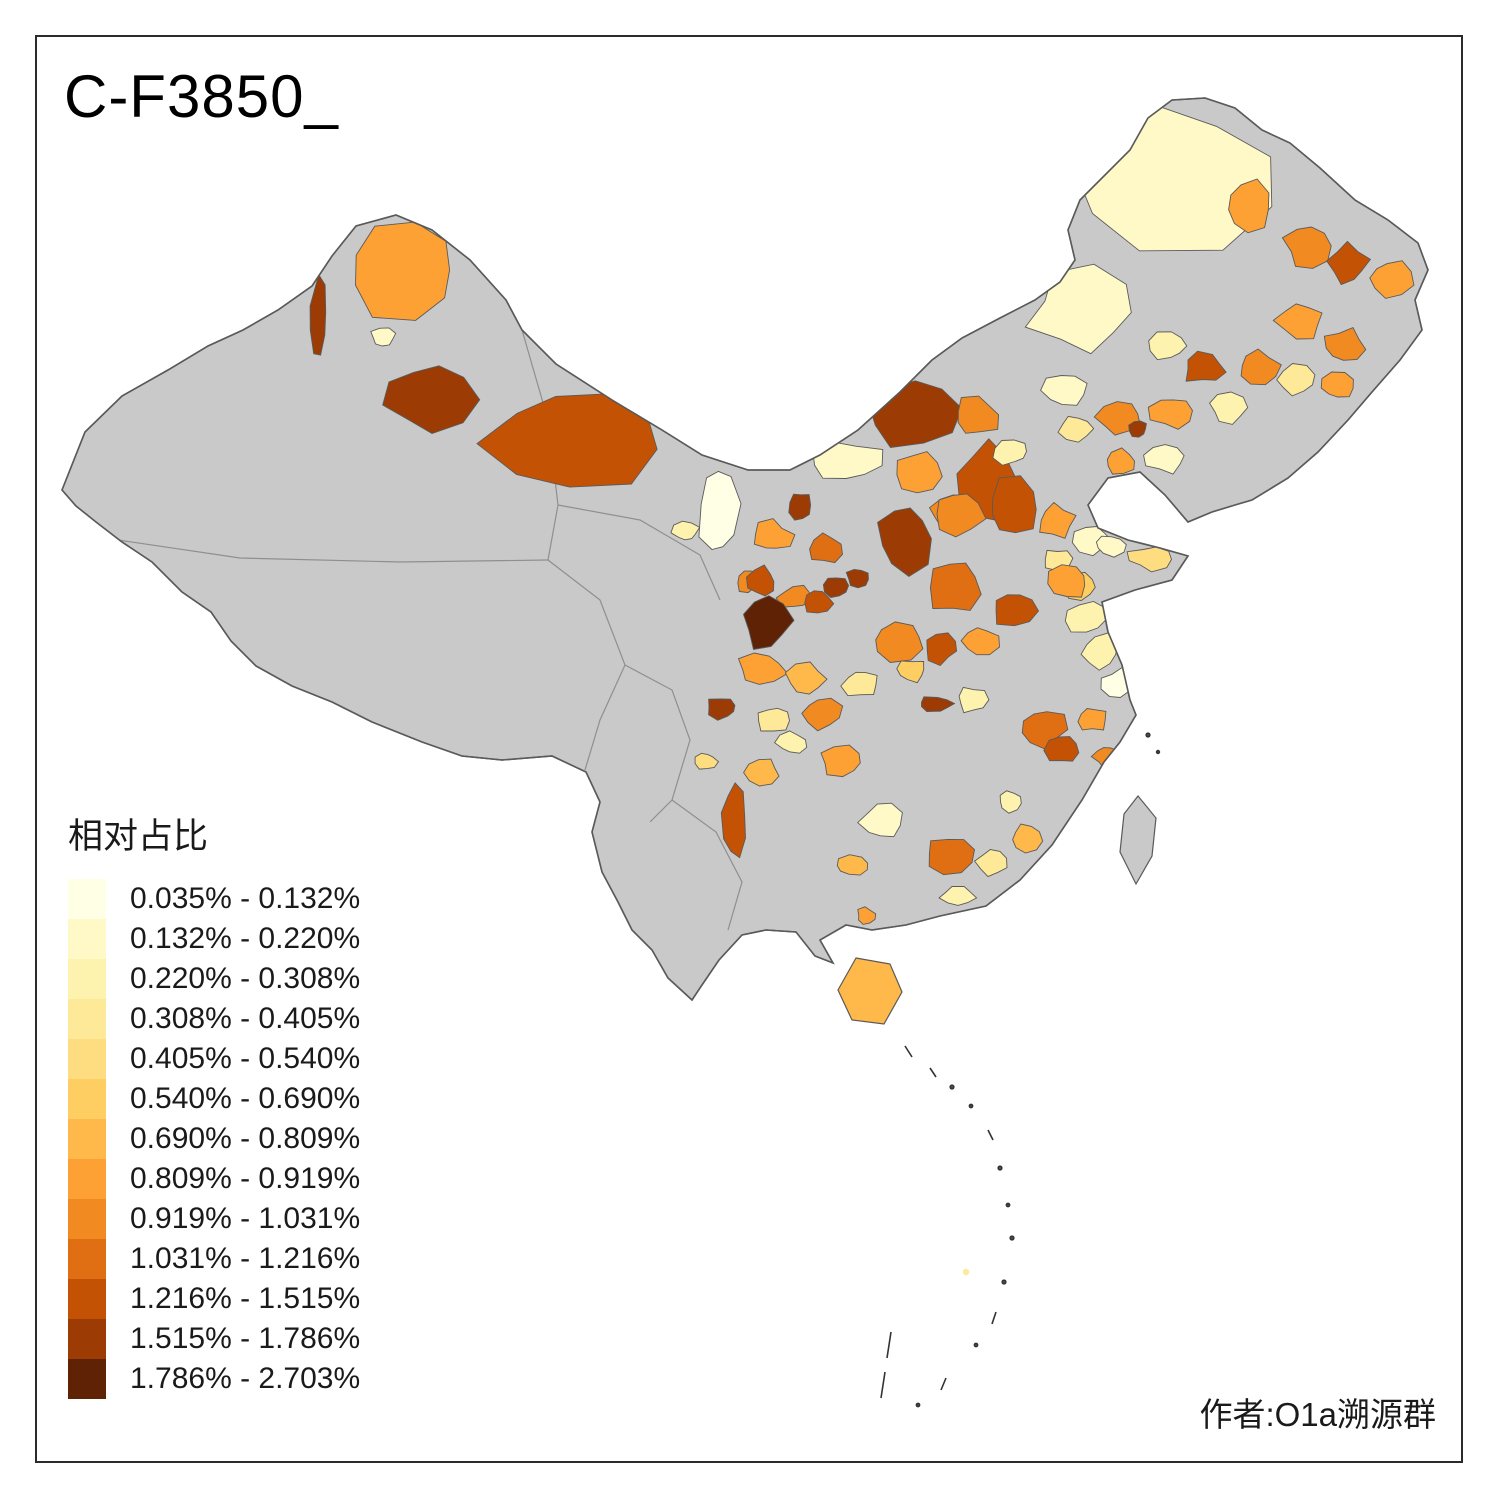  Describe the element at coordinates (245, 1178) in the screenshot. I see `legend-label: 0.809% - 0.919%` at that location.